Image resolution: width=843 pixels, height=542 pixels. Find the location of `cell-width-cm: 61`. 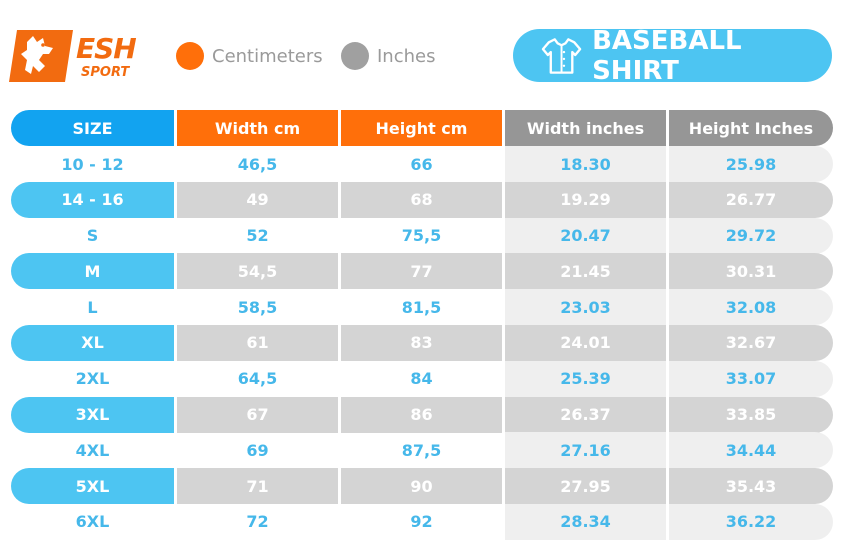

cell-width-cm: 61 is located at coordinates (257, 342).